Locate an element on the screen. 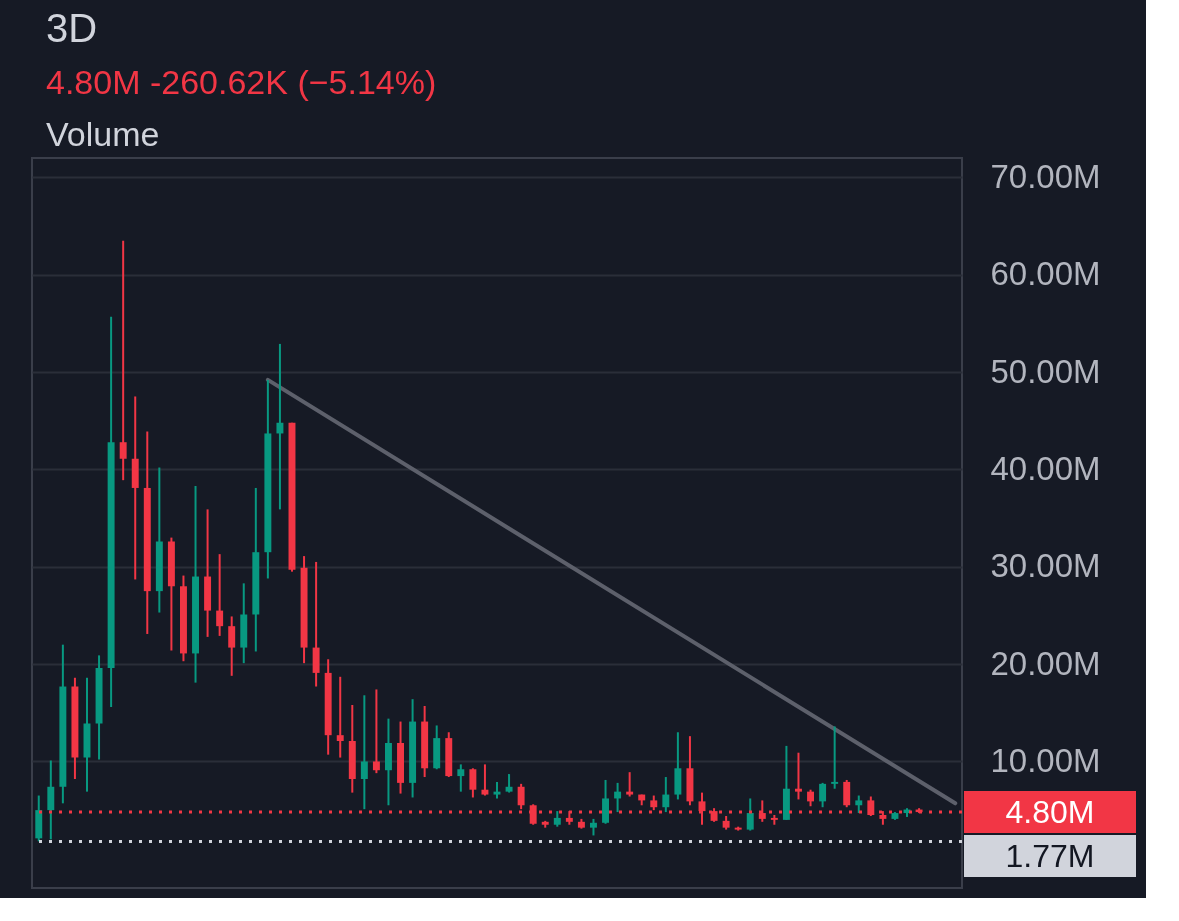 Image resolution: width=1179 pixels, height=921 pixels. y-tick-label: 10.00M is located at coordinates (1045, 760).